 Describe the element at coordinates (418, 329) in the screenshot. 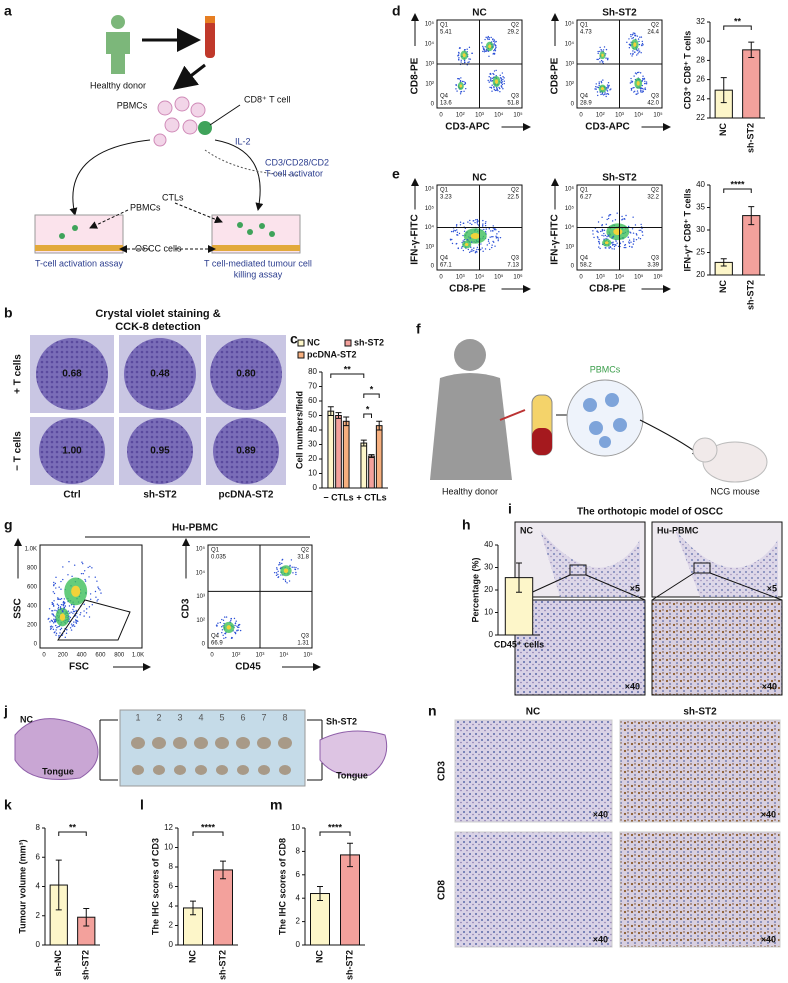

I see `panel-letter: f` at that location.